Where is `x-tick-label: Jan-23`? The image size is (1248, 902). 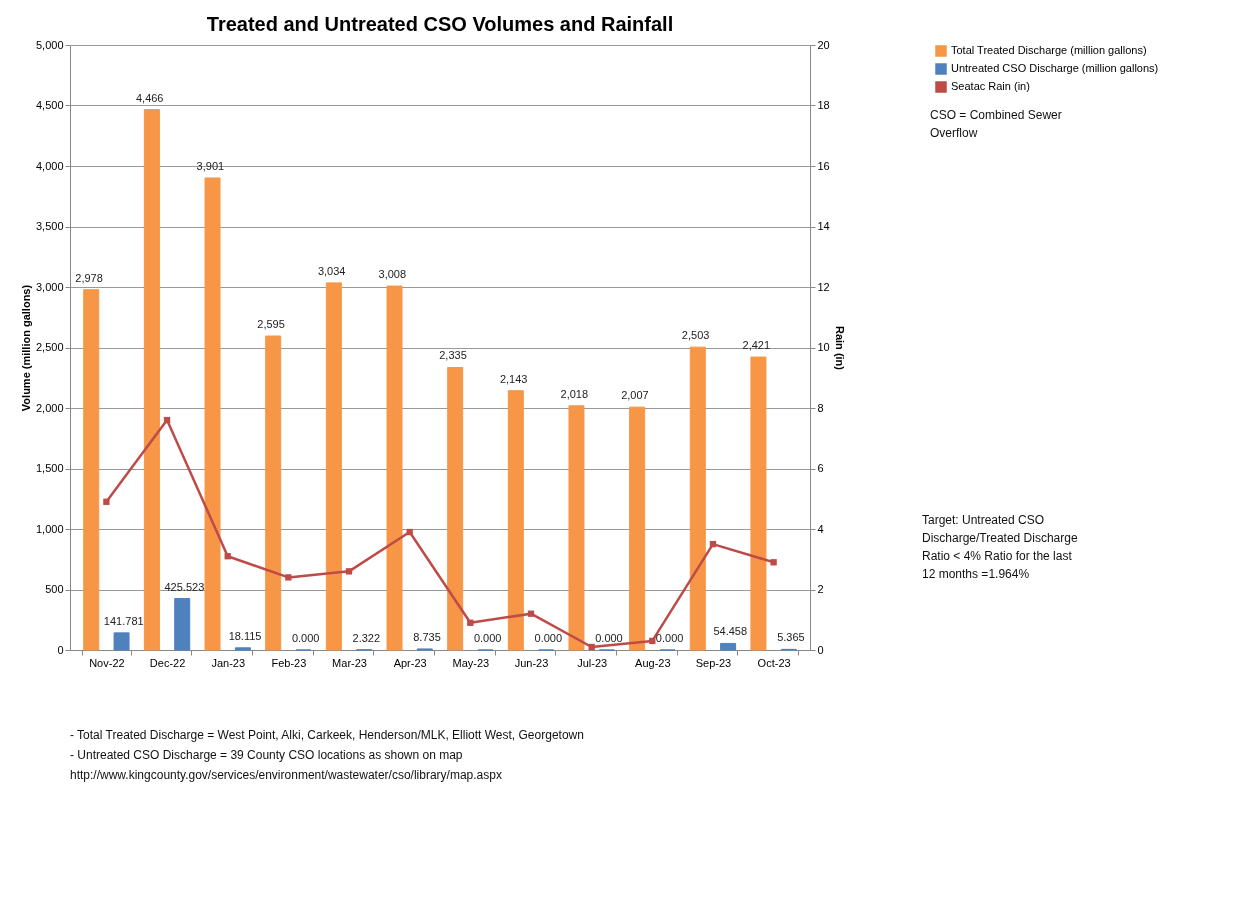
x-tick-label: Jan-23 is located at coordinates (228, 662).